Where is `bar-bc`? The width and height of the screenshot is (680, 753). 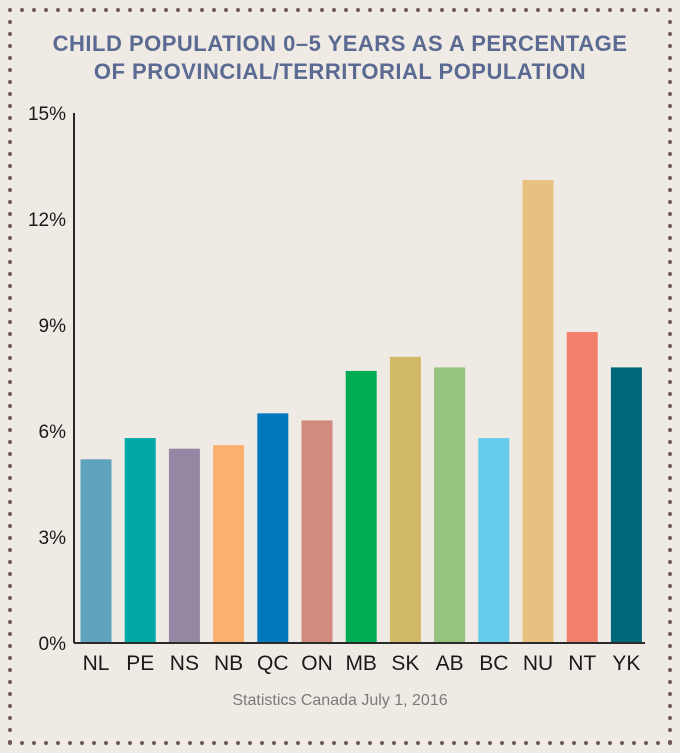 bar-bc is located at coordinates (494, 540).